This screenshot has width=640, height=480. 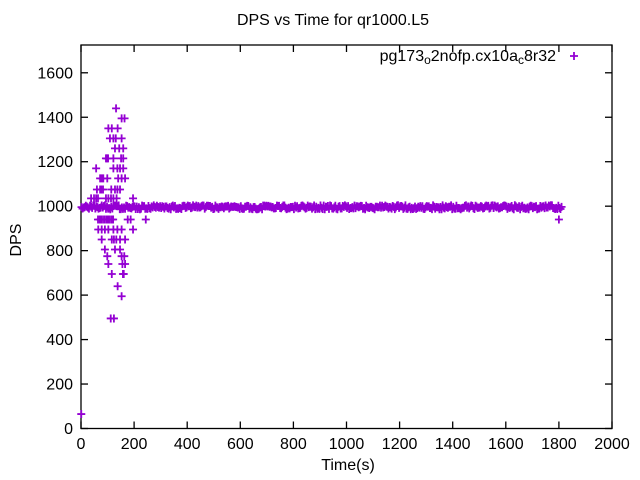 What do you see at coordinates (134, 444) in the screenshot?
I see `x-tick-label: 200` at bounding box center [134, 444].